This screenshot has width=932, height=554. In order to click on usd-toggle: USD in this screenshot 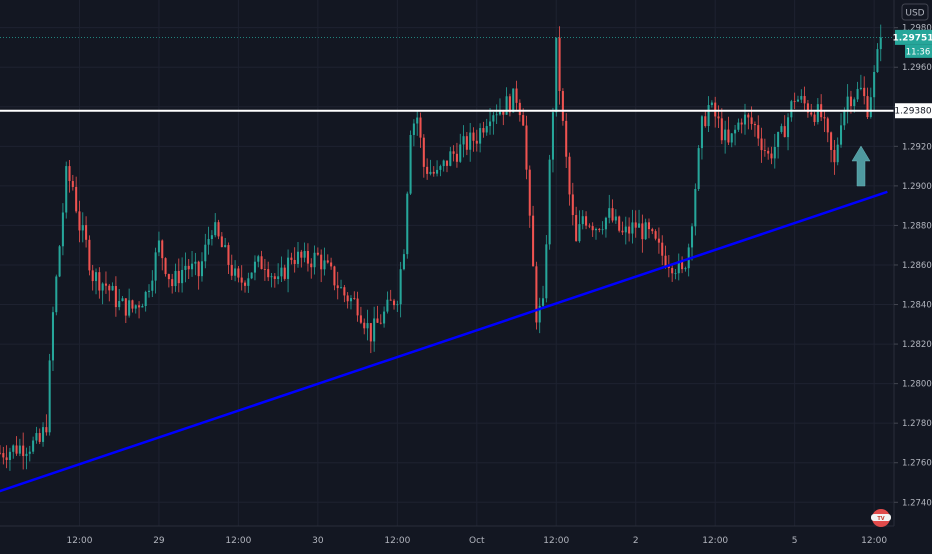, I will do `click(915, 12)`.